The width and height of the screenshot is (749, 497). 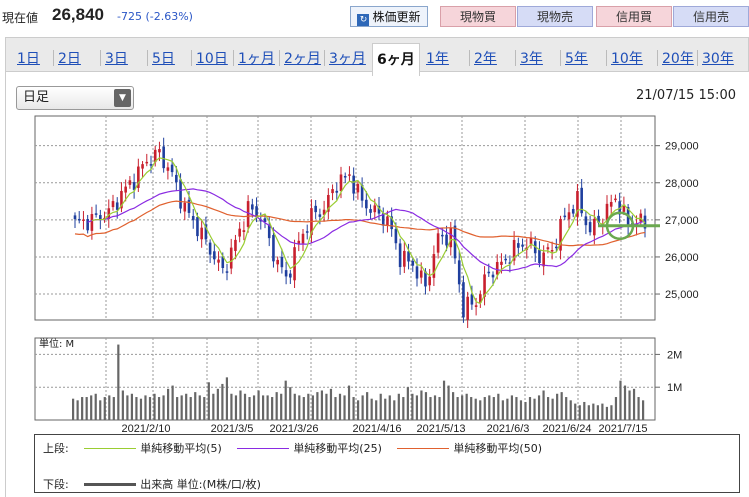 I want to click on tab-6: 2ヶ月, so click(x=302, y=59).